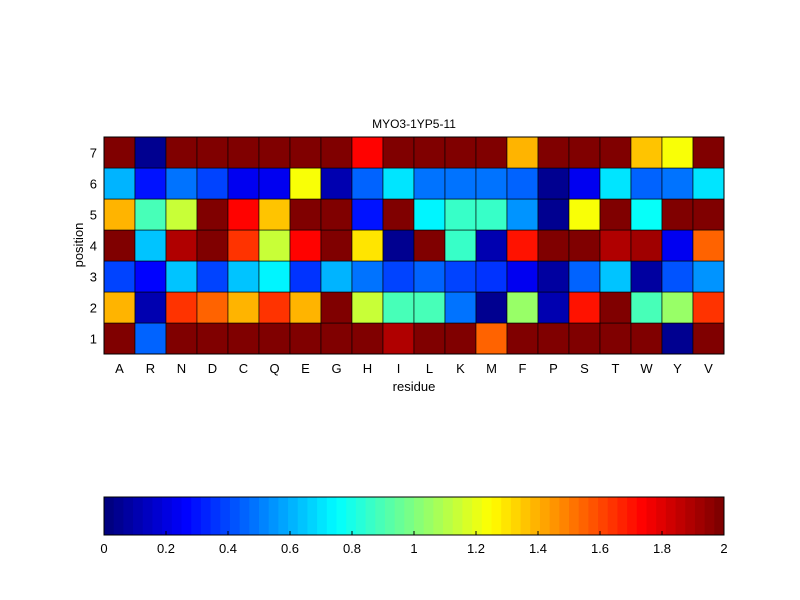 The height and width of the screenshot is (600, 800). What do you see at coordinates (93, 339) in the screenshot?
I see `y-tick-label: 1` at bounding box center [93, 339].